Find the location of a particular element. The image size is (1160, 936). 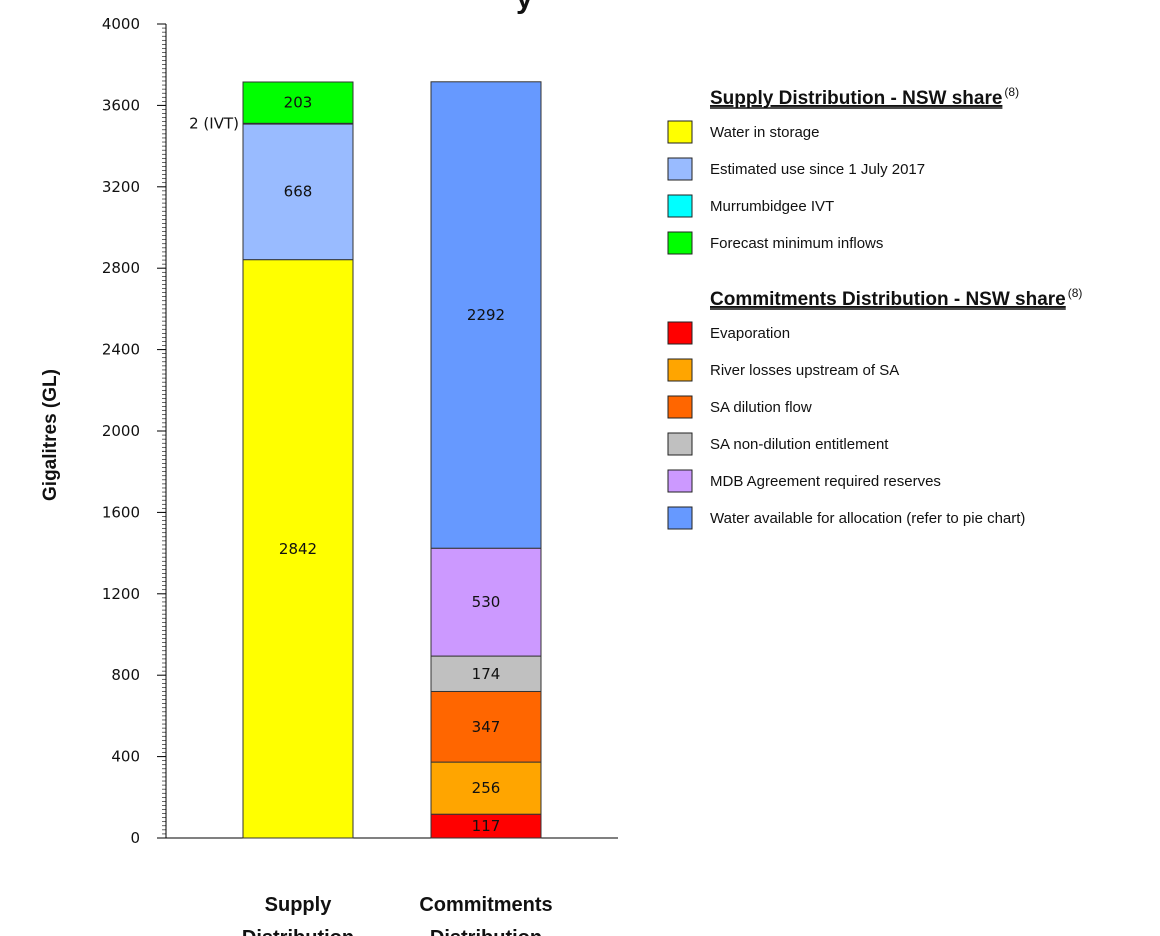

y-tick-label: 1600 is located at coordinates (121, 512).